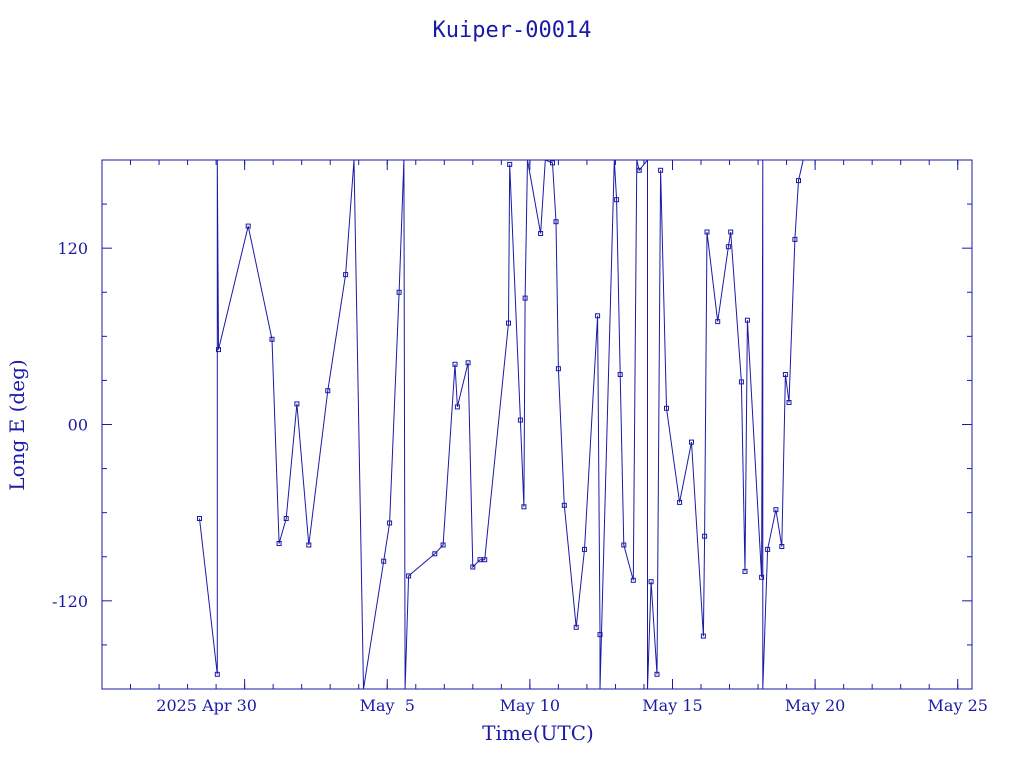 This screenshot has width=1024, height=768. Describe the element at coordinates (387, 705) in the screenshot. I see `x-tick-label: May 5` at that location.